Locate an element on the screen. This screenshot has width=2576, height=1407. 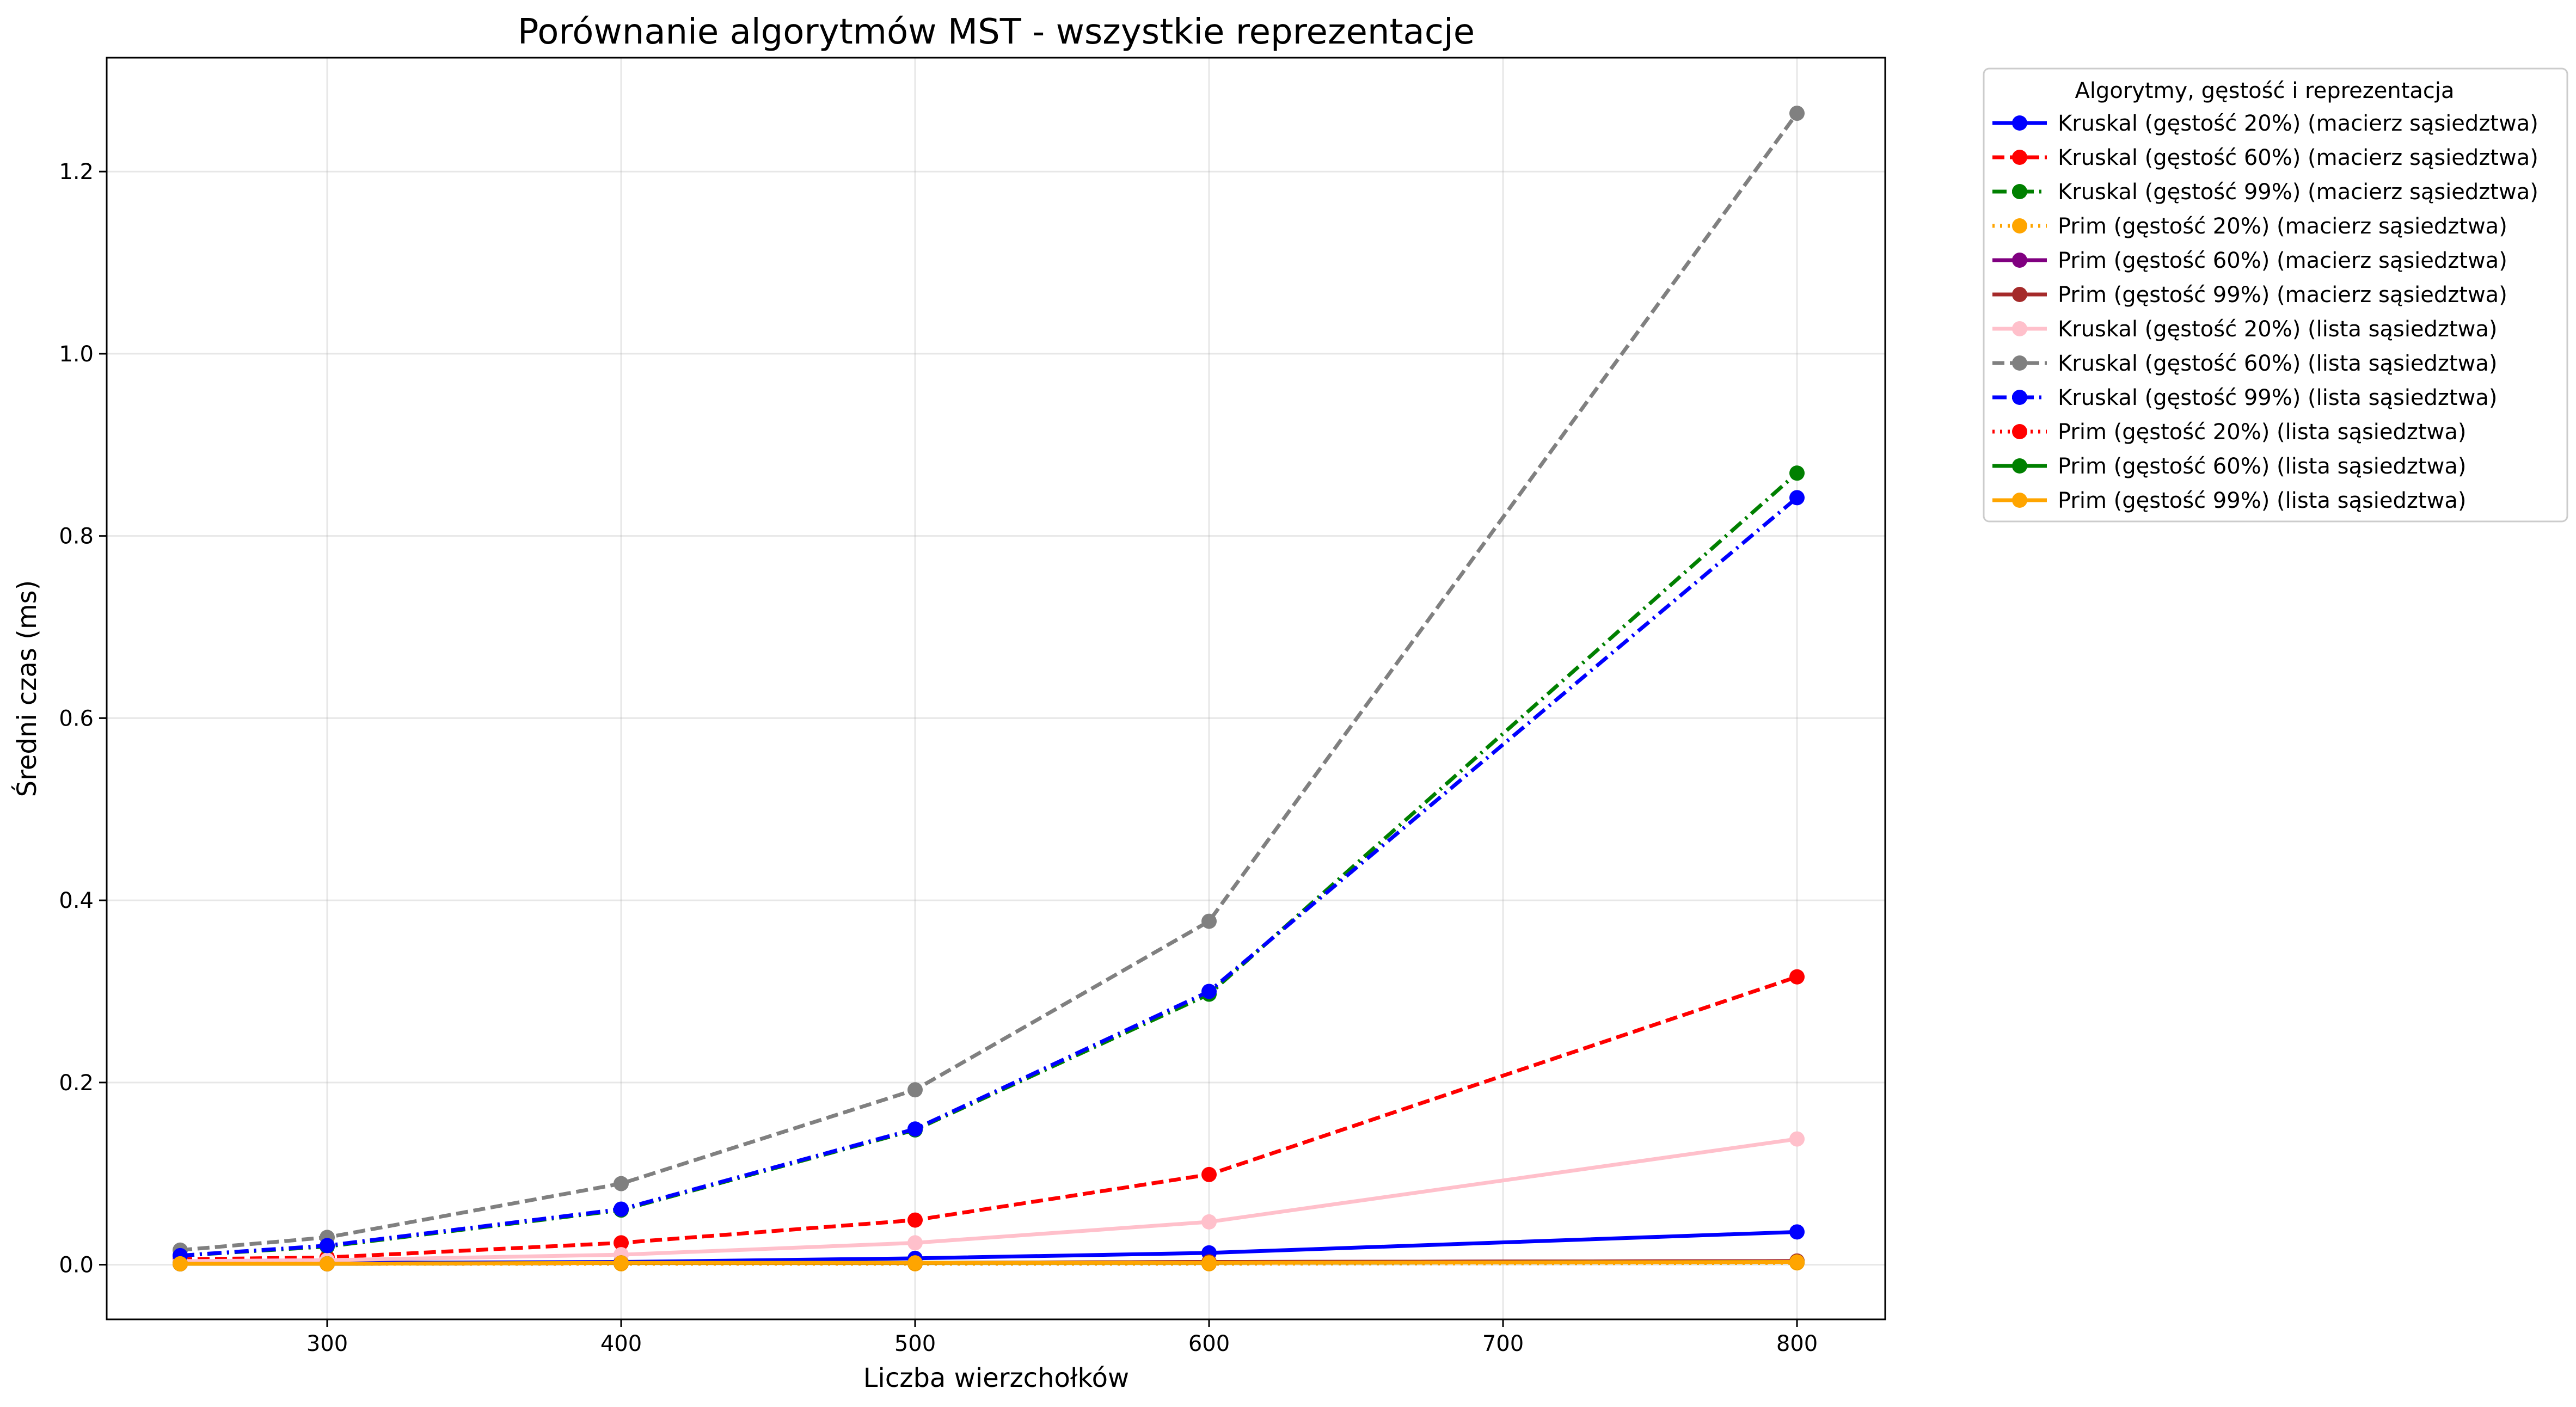
legend-item: Prim (gęstość 99%) (lista sąsiedztwa) is located at coordinates (2229, 500).